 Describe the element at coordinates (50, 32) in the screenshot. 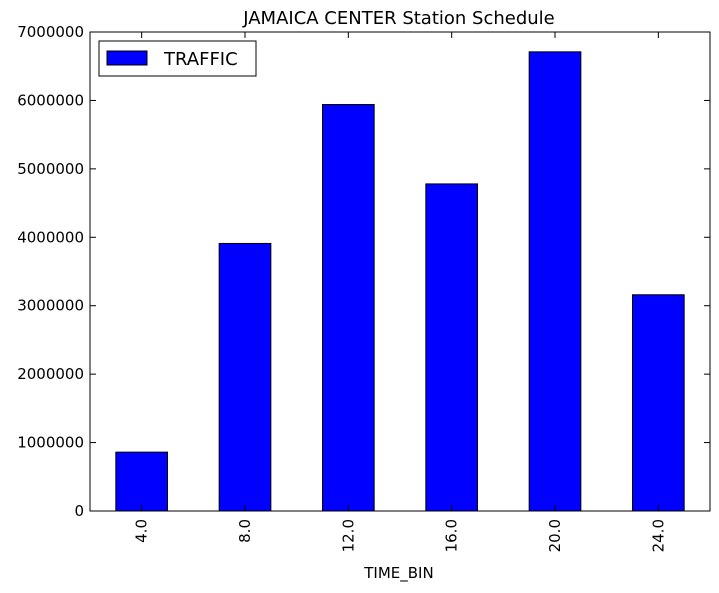

I see `y-tick-label: 7000000` at that location.